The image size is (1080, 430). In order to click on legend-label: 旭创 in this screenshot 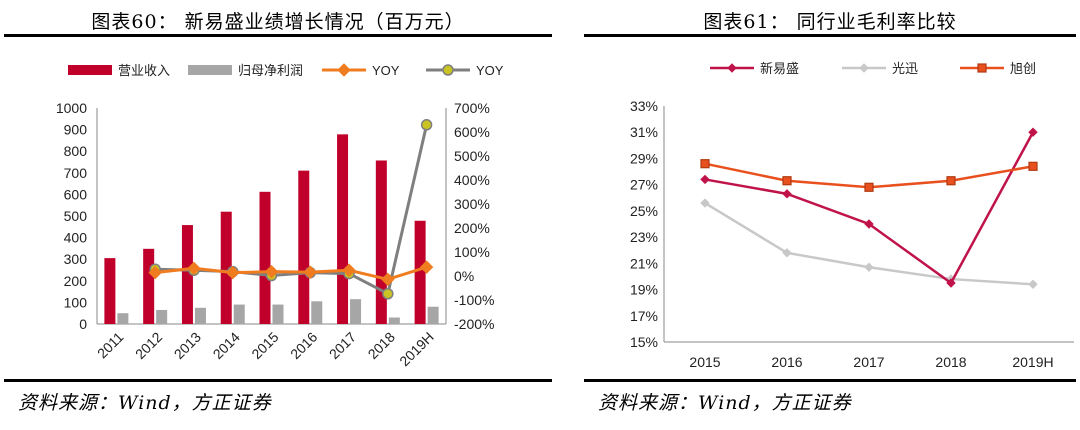, I will do `click(1023, 68)`.